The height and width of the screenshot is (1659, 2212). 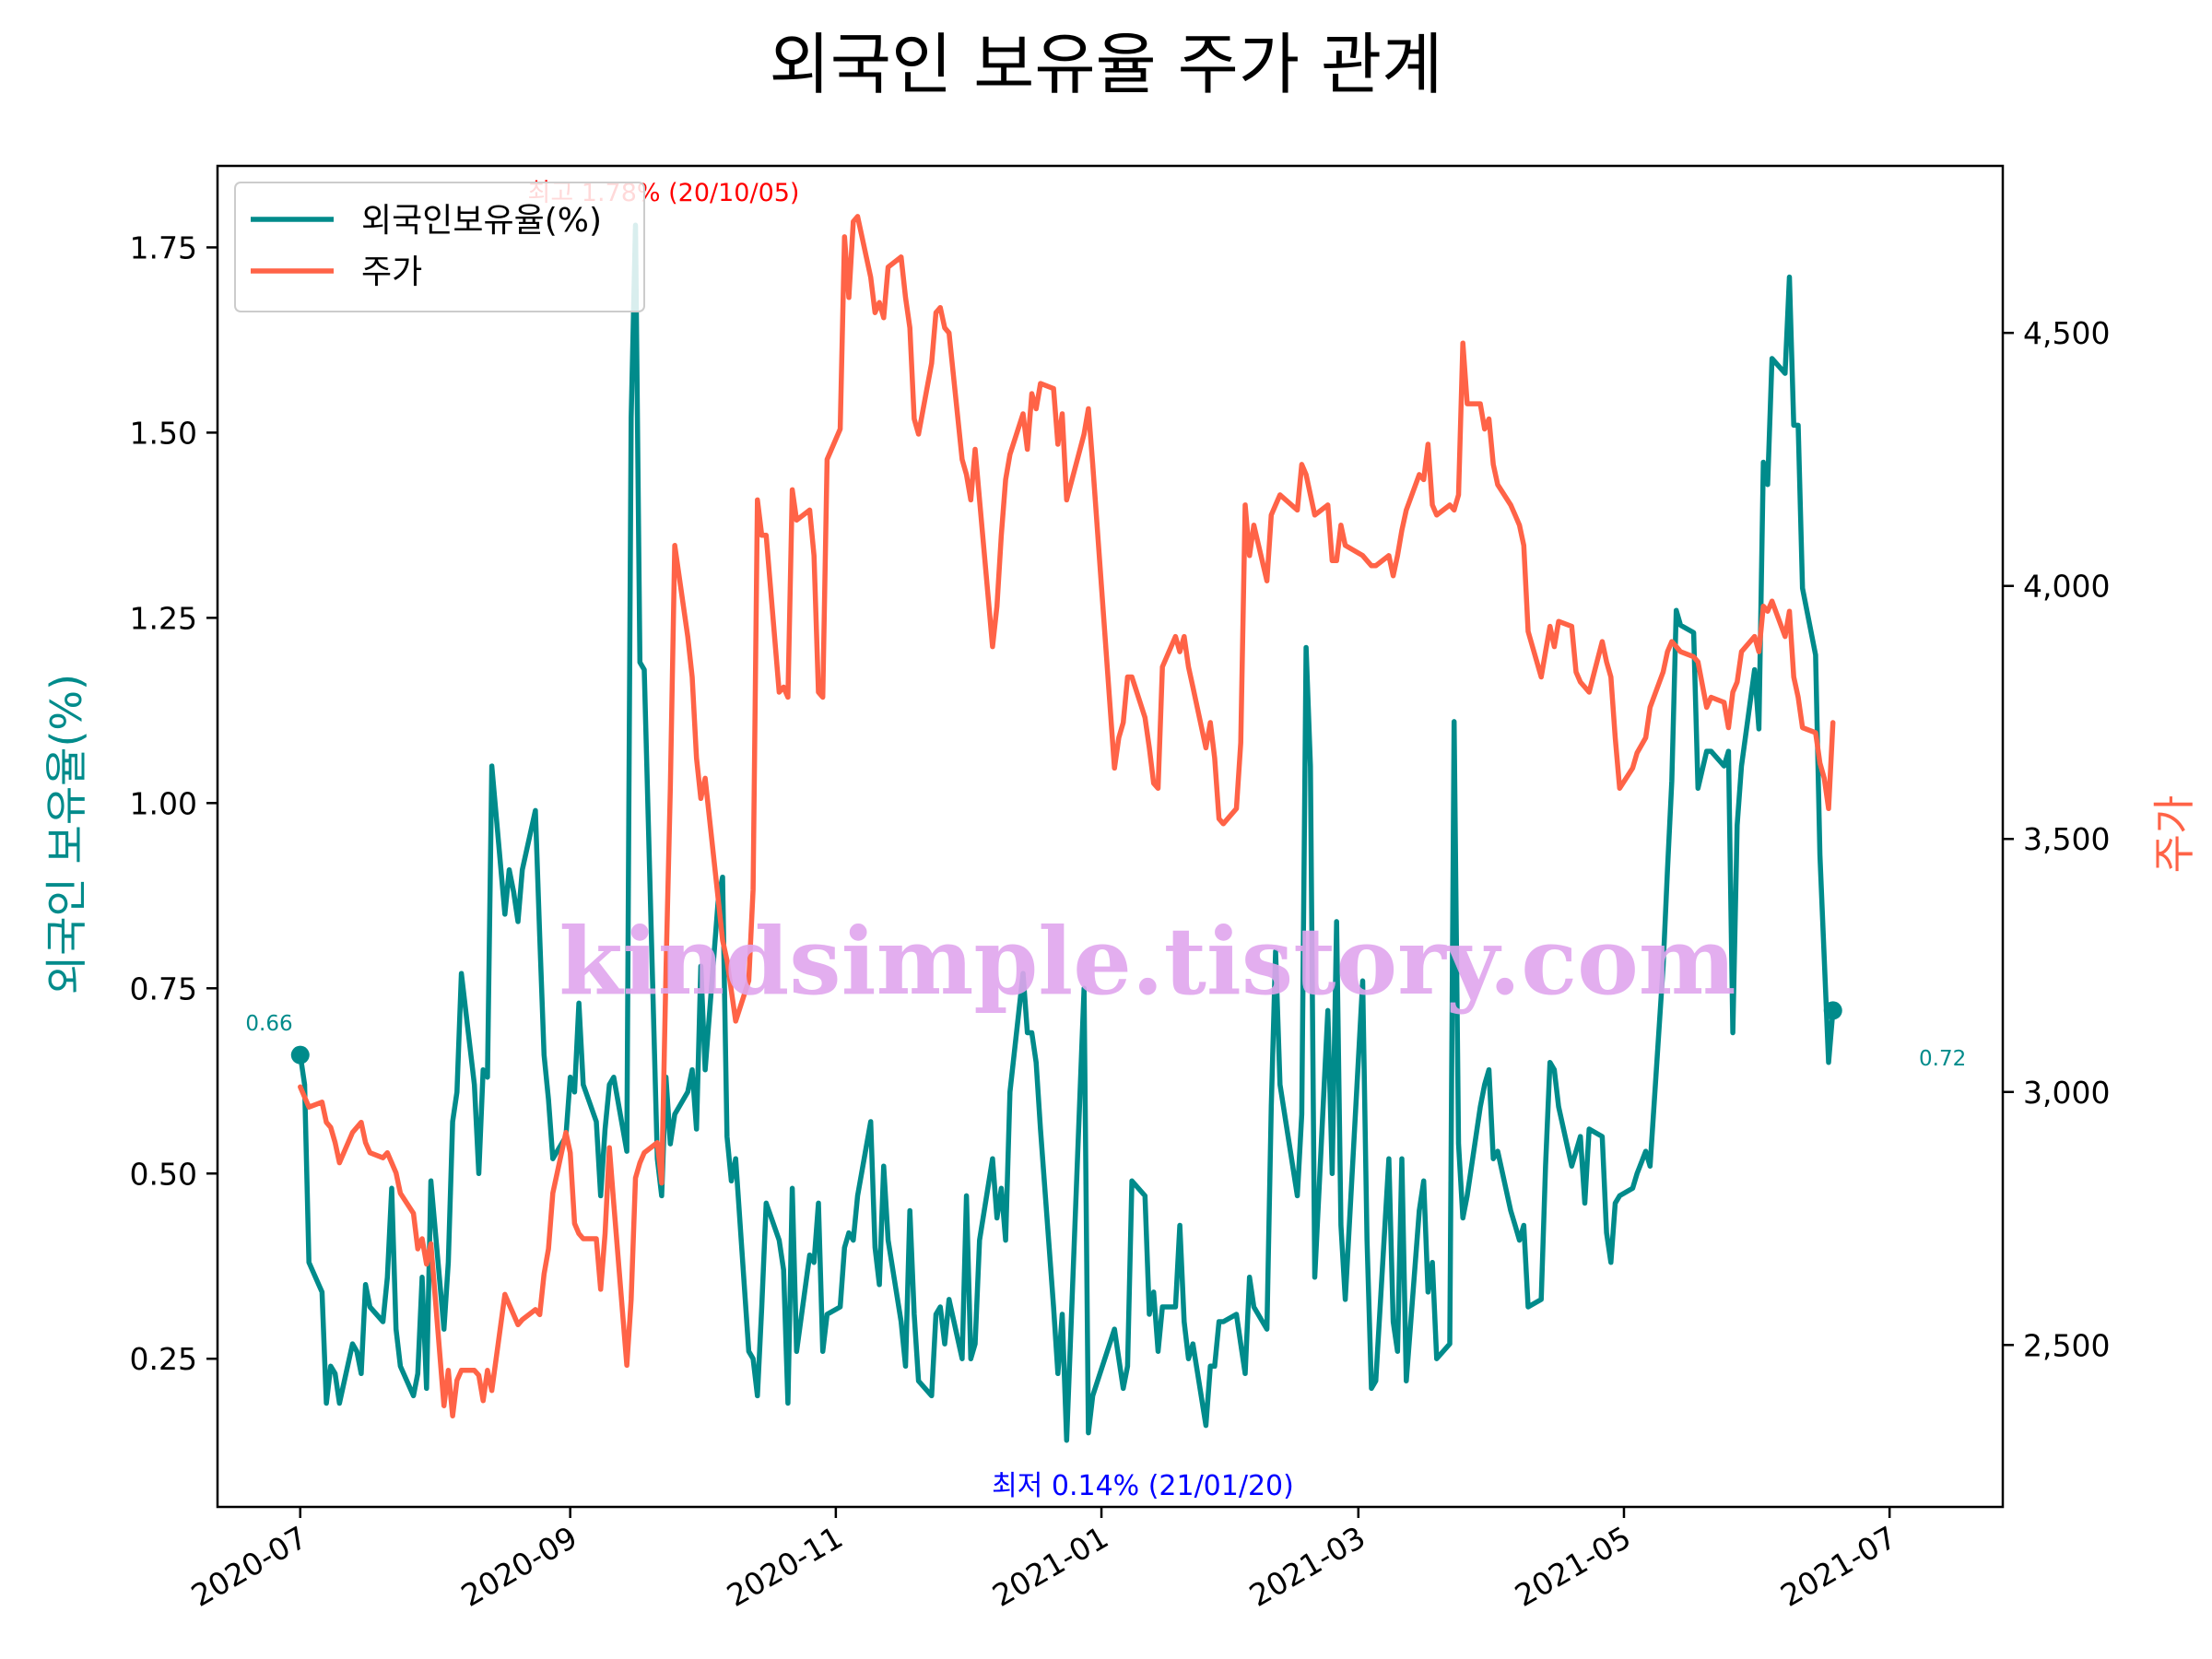 What do you see at coordinates (163, 1174) in the screenshot?
I see `y-tick-label-1: 0.50` at bounding box center [163, 1174].